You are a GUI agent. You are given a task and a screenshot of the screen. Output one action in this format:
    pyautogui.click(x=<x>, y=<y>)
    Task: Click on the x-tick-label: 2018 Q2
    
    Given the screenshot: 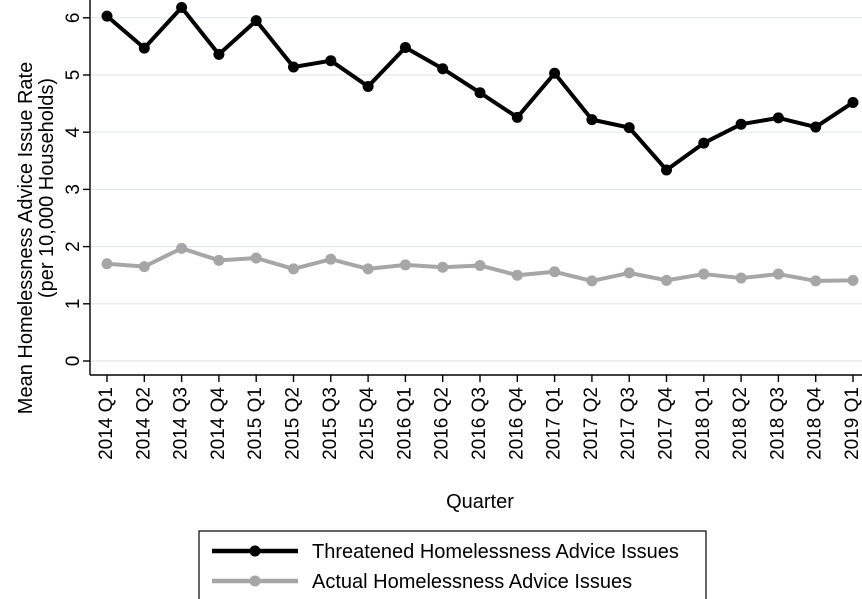 What is the action you would take?
    pyautogui.click(x=740, y=423)
    